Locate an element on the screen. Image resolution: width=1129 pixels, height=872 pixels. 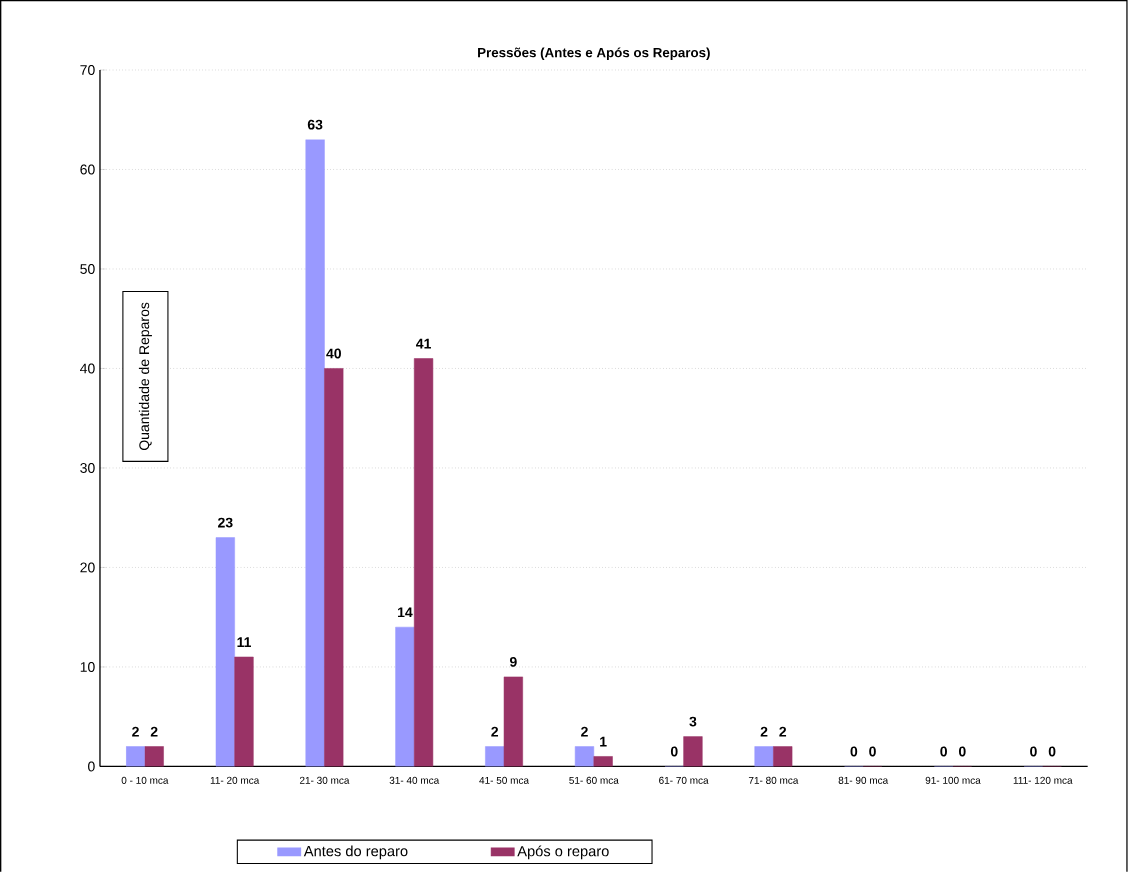
data-label: 1 is located at coordinates (603, 741).